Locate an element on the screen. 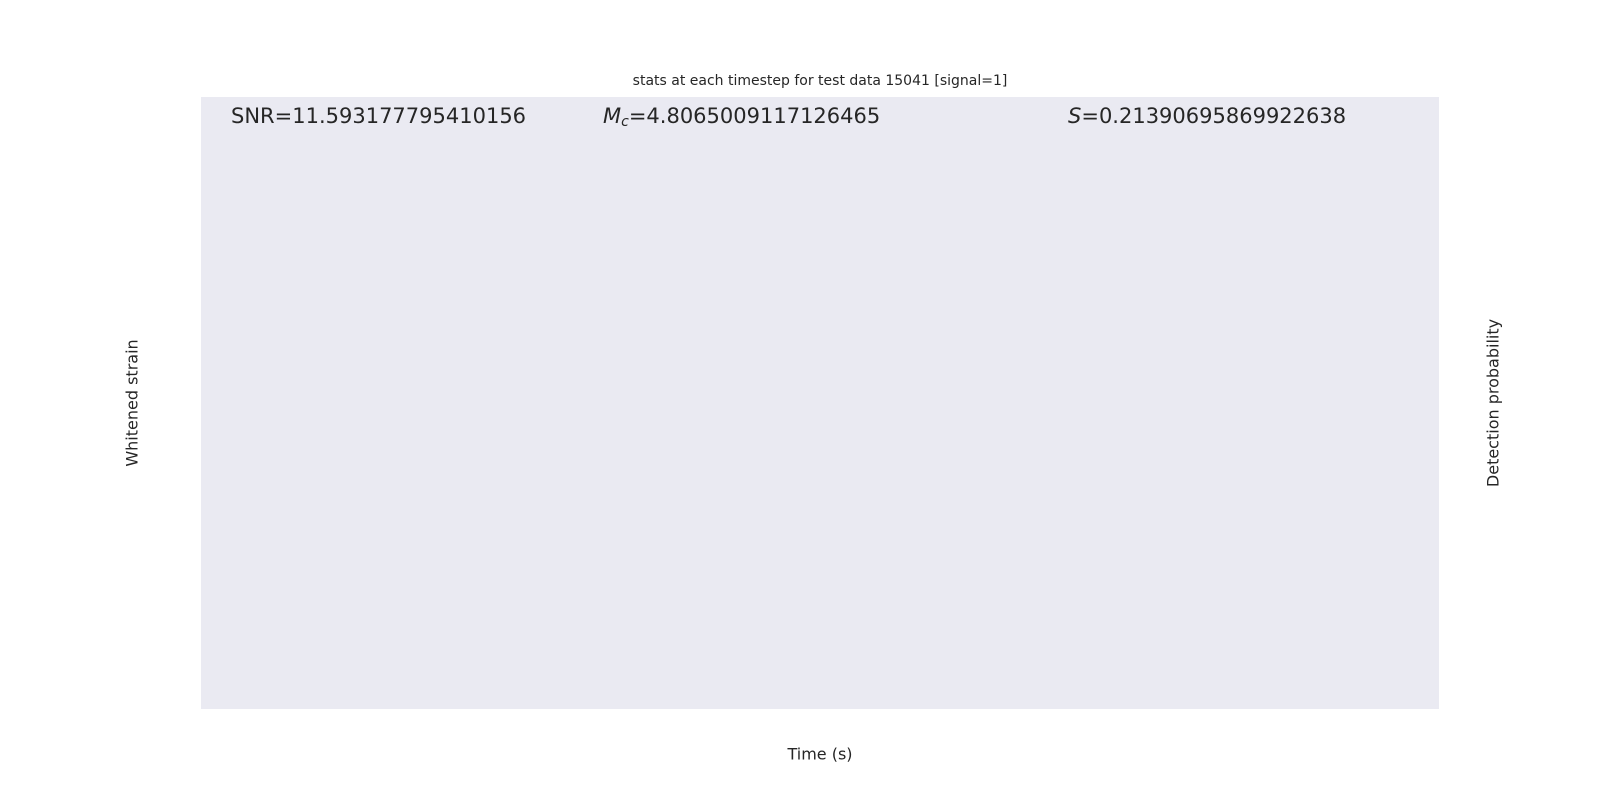 The image size is (1600, 800). s-value: =0.21390695869922638 is located at coordinates (1213, 116).